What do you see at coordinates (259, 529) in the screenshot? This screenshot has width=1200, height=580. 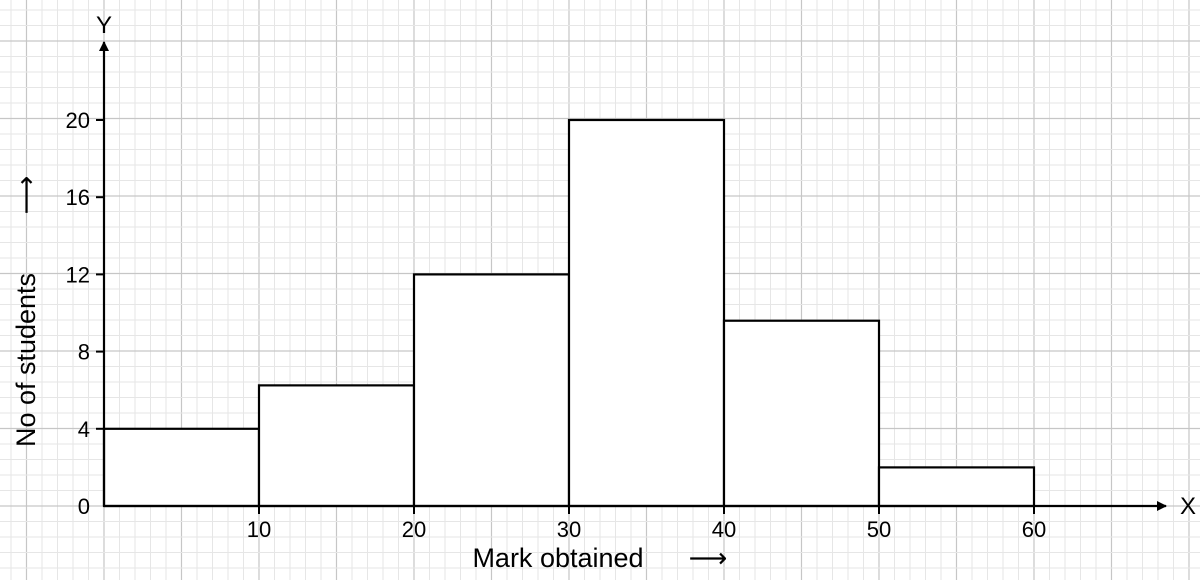 I see `x-tick-label: 10` at bounding box center [259, 529].